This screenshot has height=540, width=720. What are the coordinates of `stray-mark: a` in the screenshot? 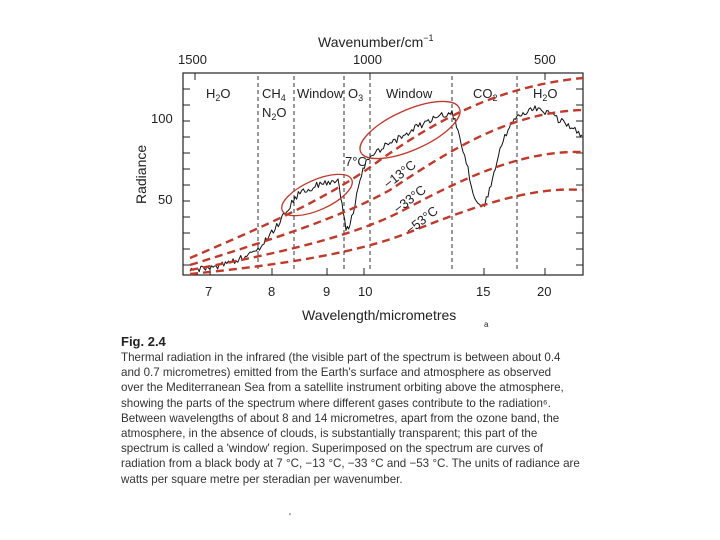 It's located at (486, 324).